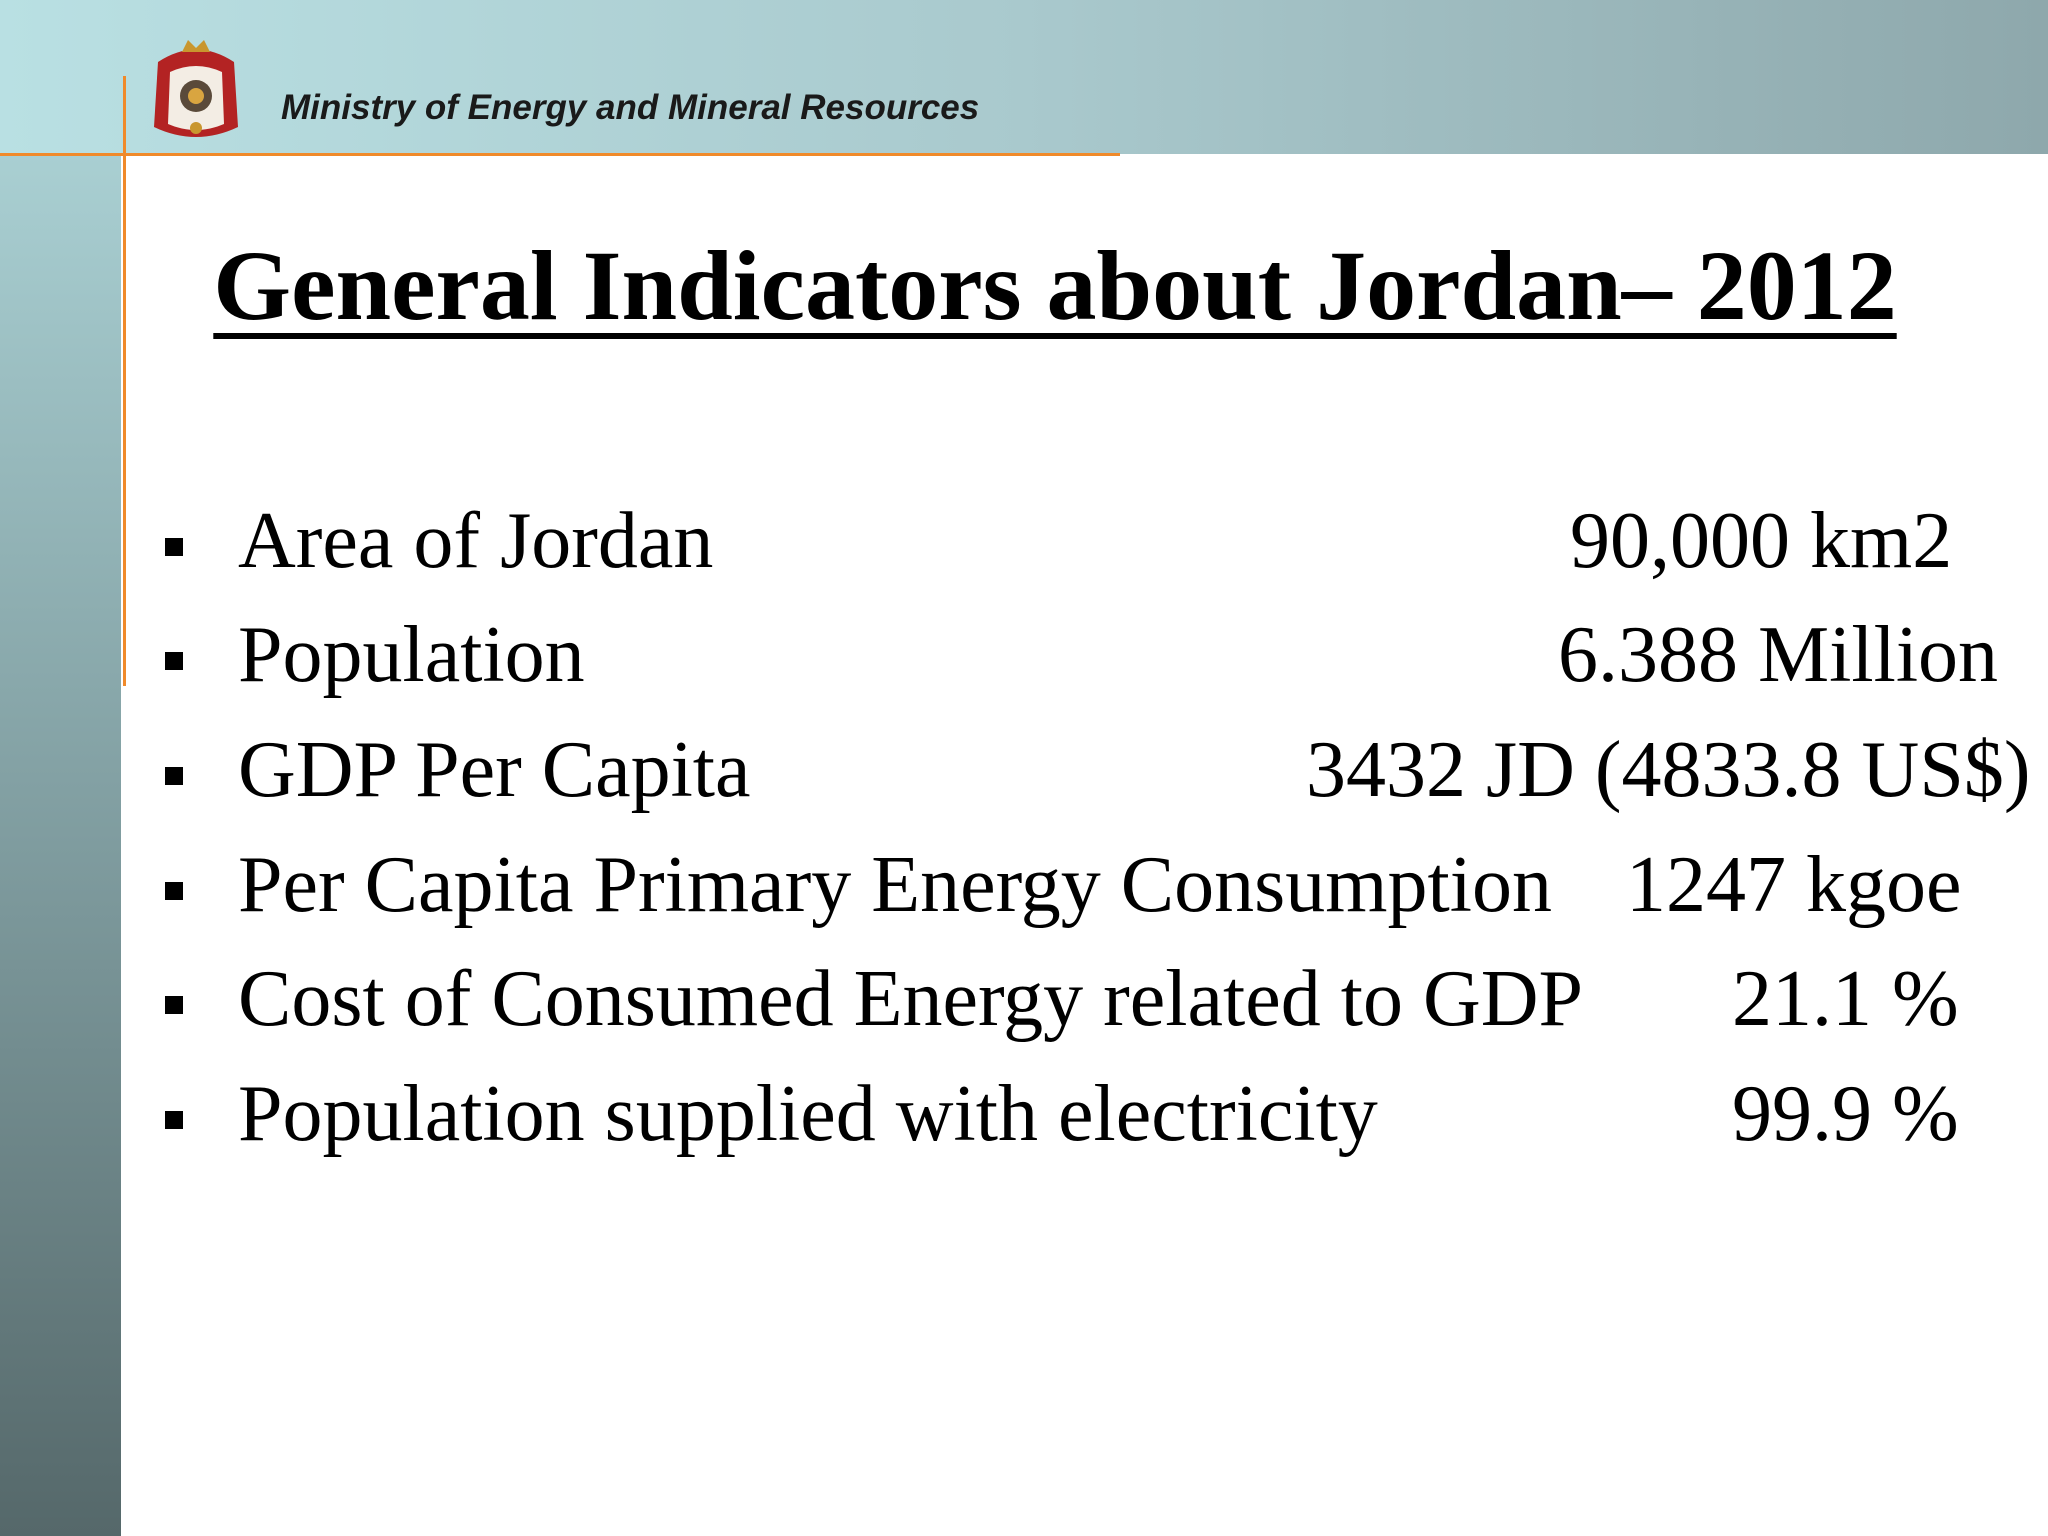  What do you see at coordinates (411, 655) in the screenshot?
I see `indicator-label: Population` at bounding box center [411, 655].